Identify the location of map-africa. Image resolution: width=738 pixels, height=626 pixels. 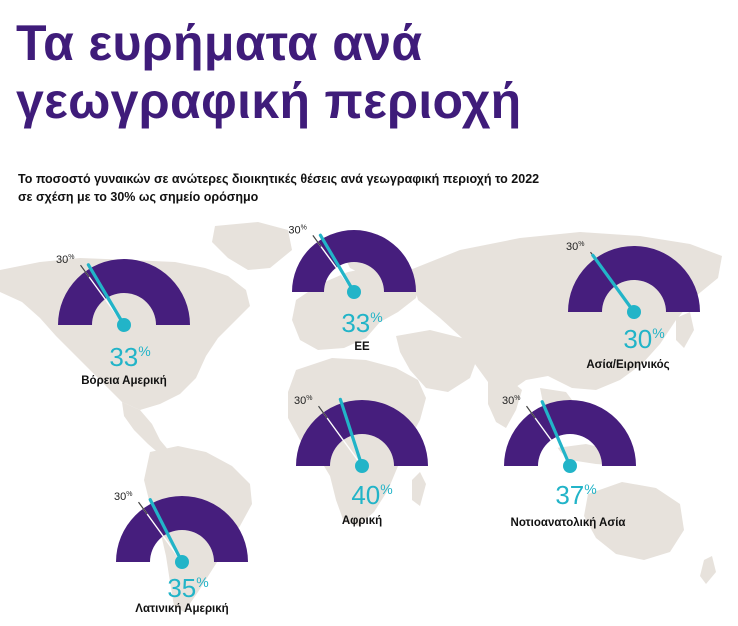
(357, 442).